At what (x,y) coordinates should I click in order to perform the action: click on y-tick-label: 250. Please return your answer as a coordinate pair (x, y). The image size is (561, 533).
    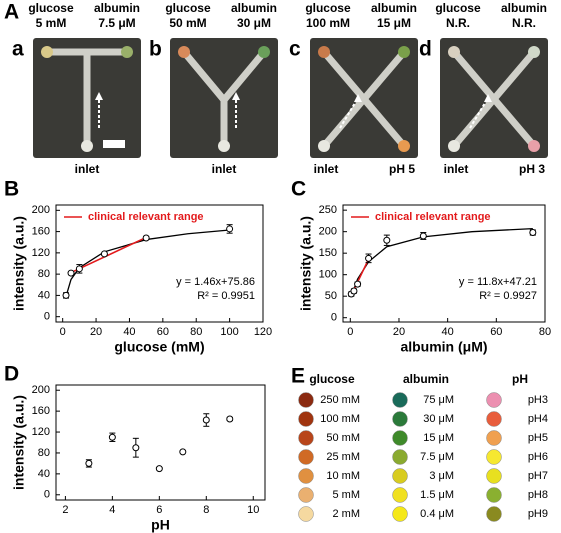
    Looking at the image, I should click on (328, 210).